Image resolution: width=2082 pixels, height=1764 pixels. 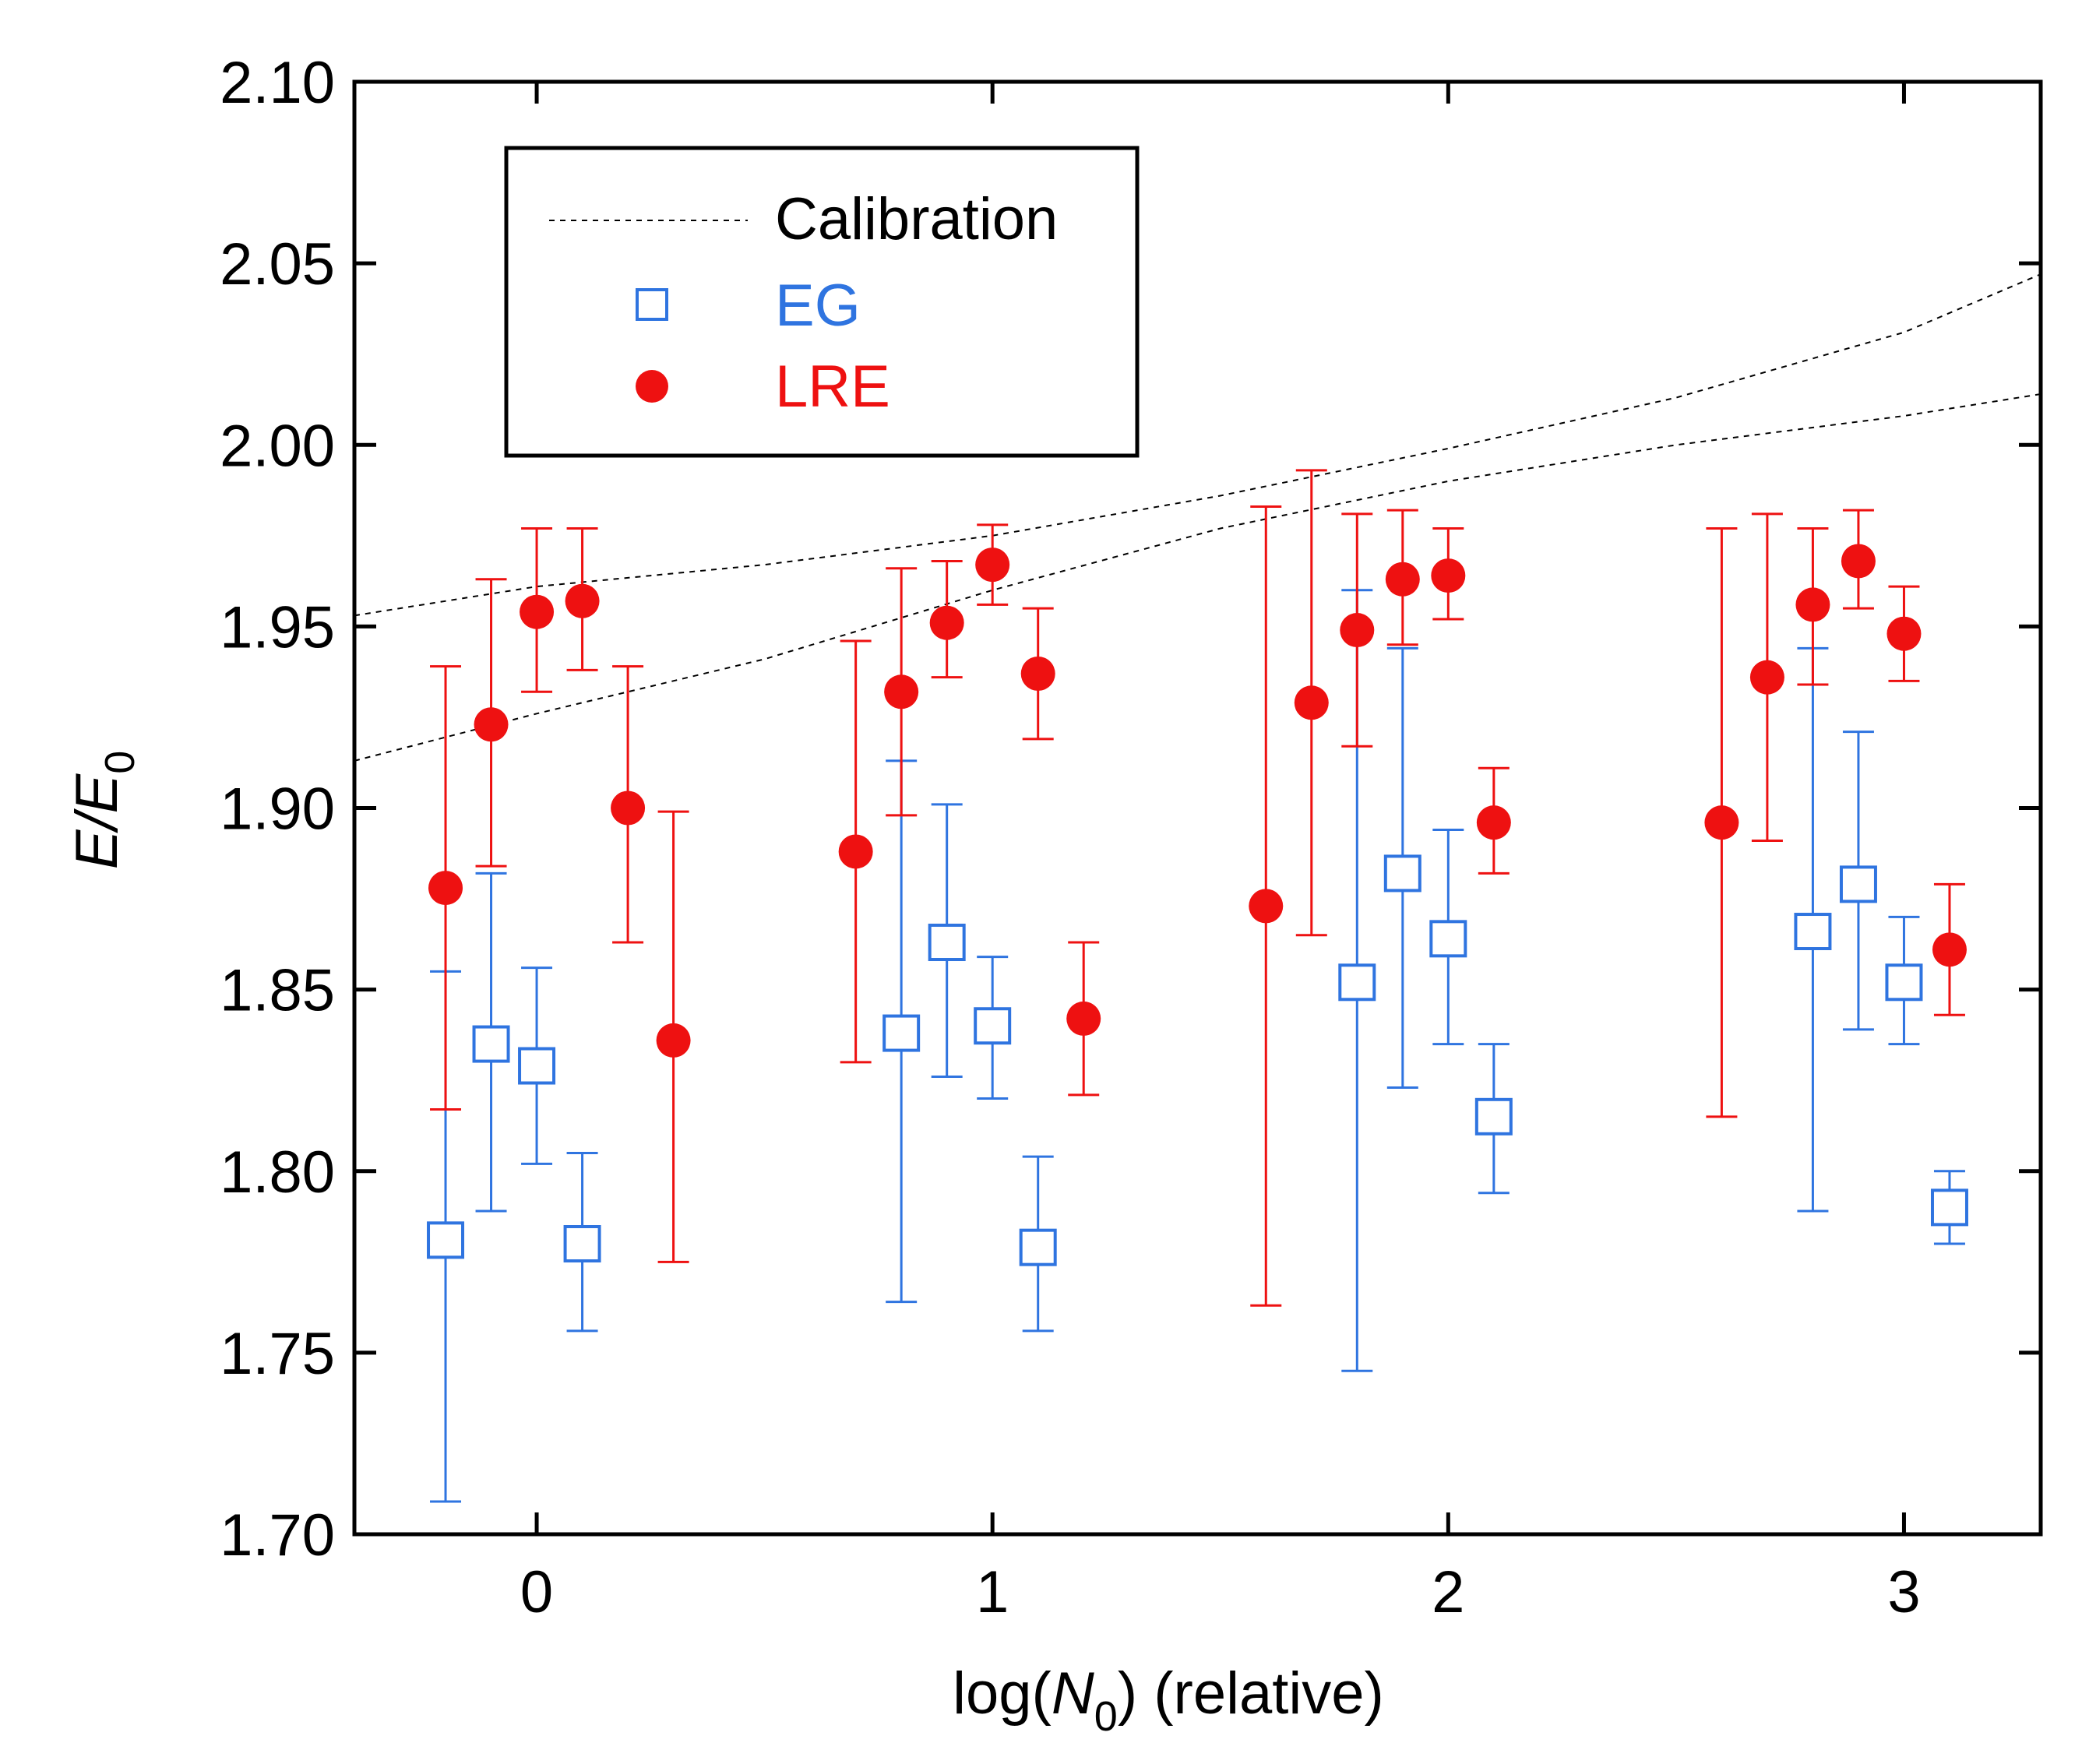 I want to click on y-tick-label: 1.75, so click(x=277, y=1354).